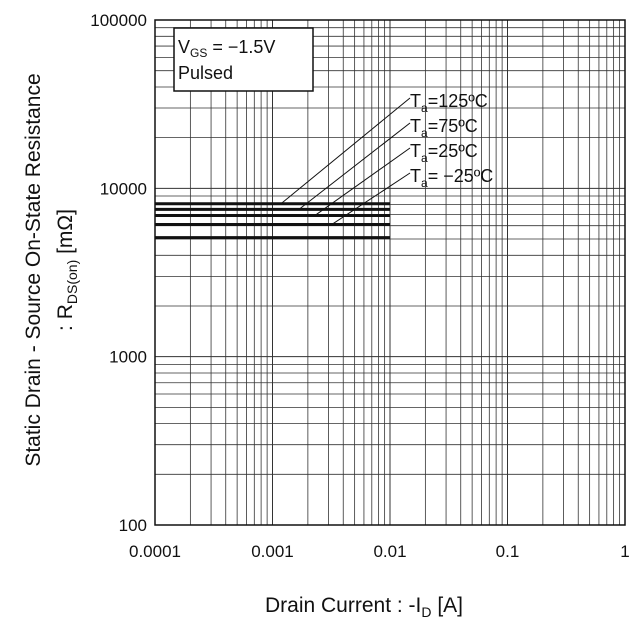 This screenshot has width=640, height=619. I want to click on y-axis-title-line2: : RDS(on) [mΩ], so click(67, 270).